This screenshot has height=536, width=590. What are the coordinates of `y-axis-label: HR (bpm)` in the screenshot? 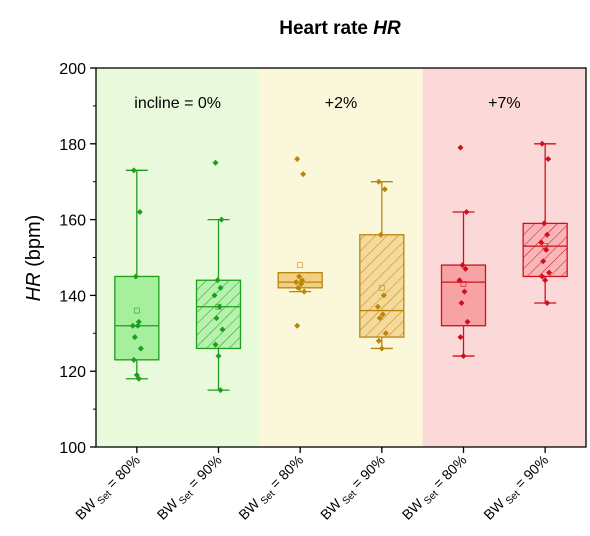 It's located at (34, 258).